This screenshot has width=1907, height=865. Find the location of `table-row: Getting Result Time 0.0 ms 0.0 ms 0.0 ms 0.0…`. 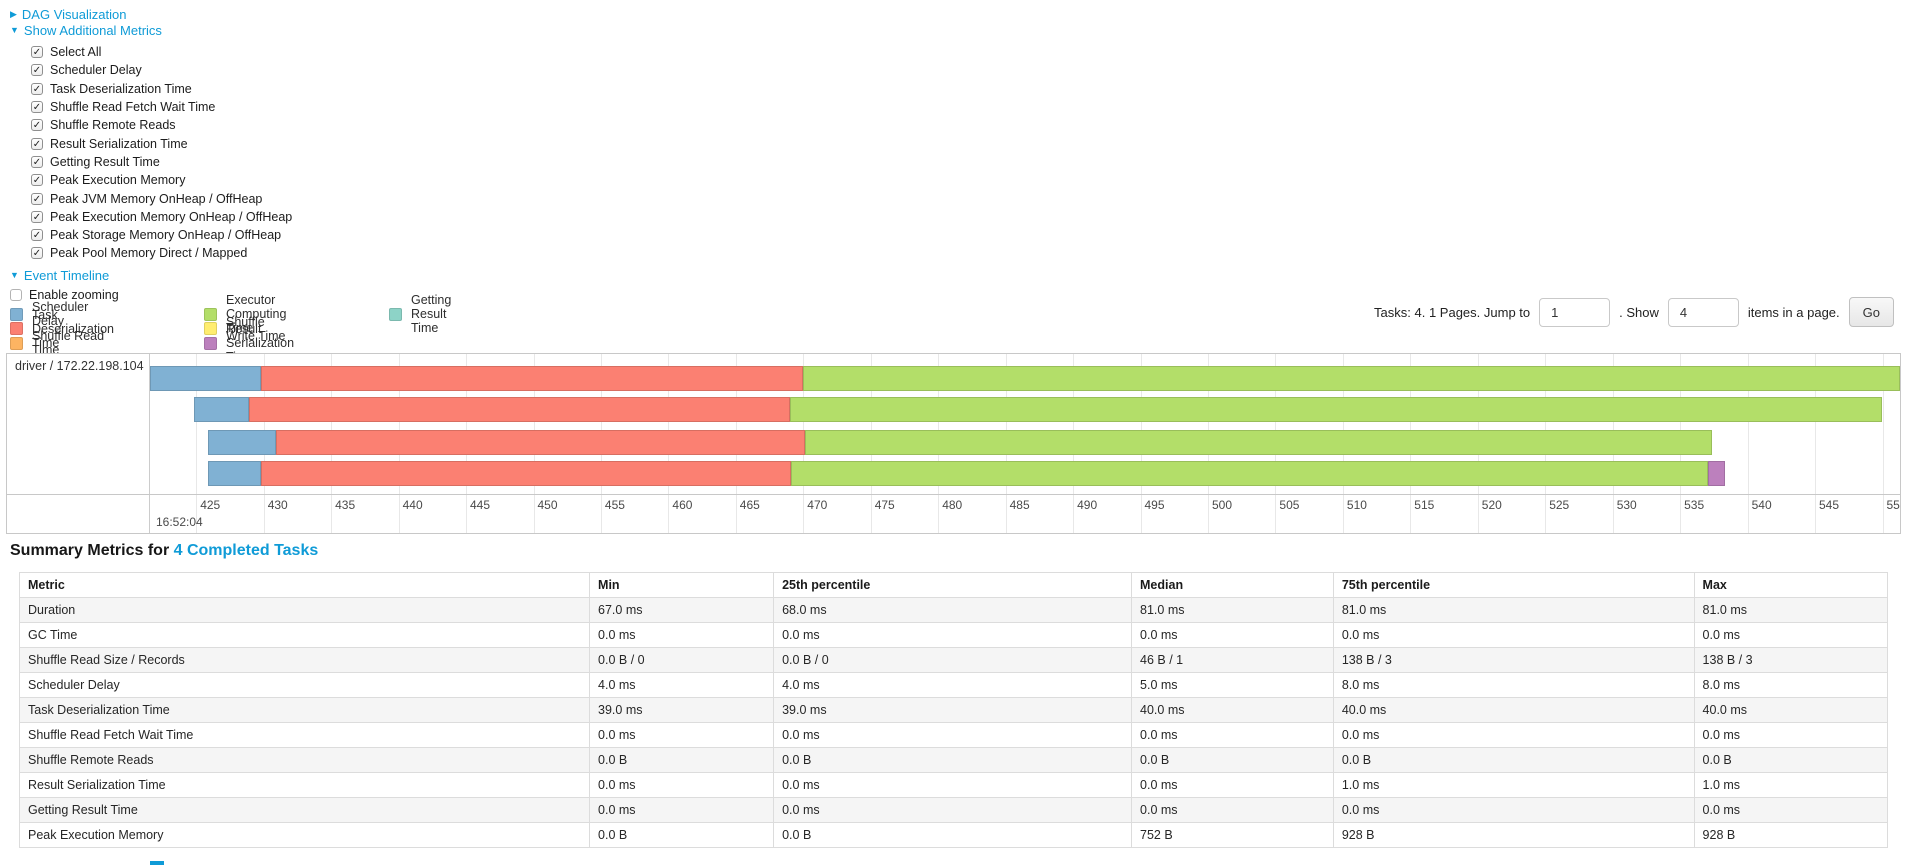

table-row: Getting Result Time 0.0 ms 0.0 ms 0.0 ms 0.0… is located at coordinates (953, 810).